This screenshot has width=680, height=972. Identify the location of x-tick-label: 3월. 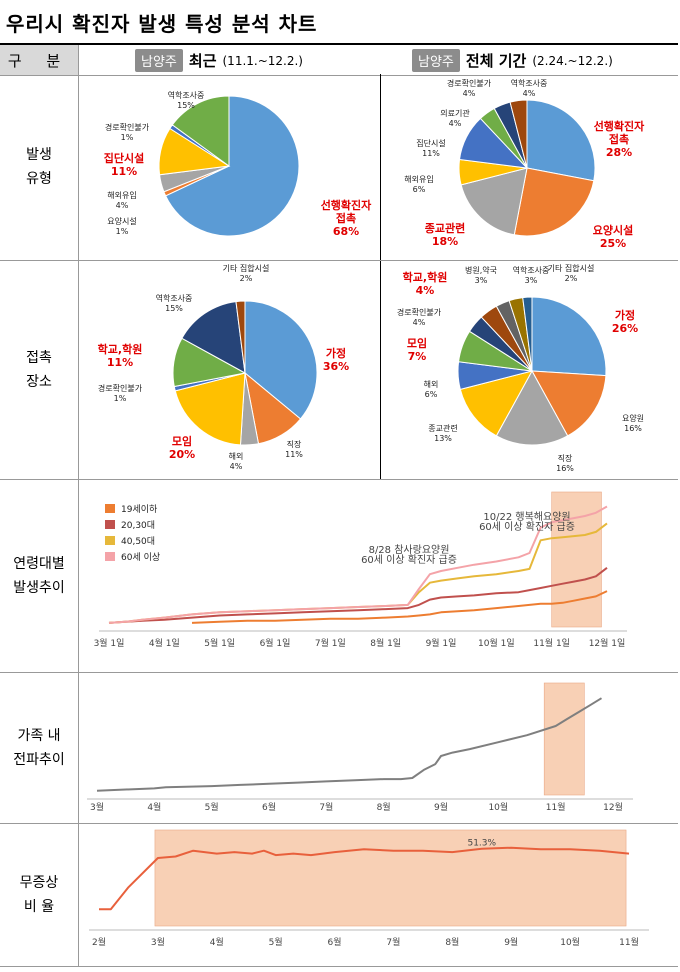
(97, 807).